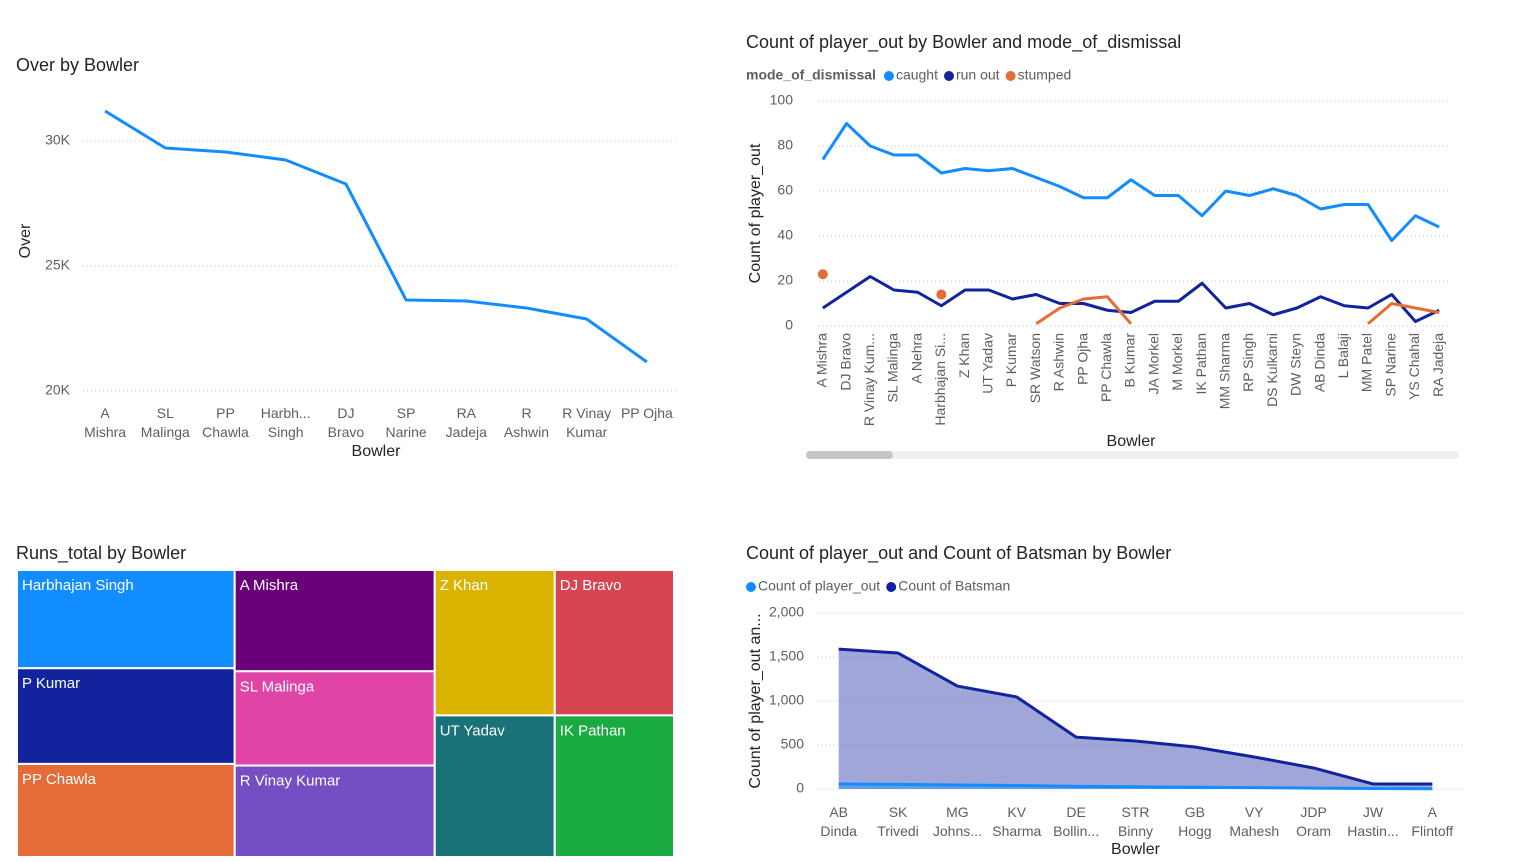 This screenshot has width=1523, height=862. I want to click on x-tick-label: DW Steyn, so click(1296, 364).